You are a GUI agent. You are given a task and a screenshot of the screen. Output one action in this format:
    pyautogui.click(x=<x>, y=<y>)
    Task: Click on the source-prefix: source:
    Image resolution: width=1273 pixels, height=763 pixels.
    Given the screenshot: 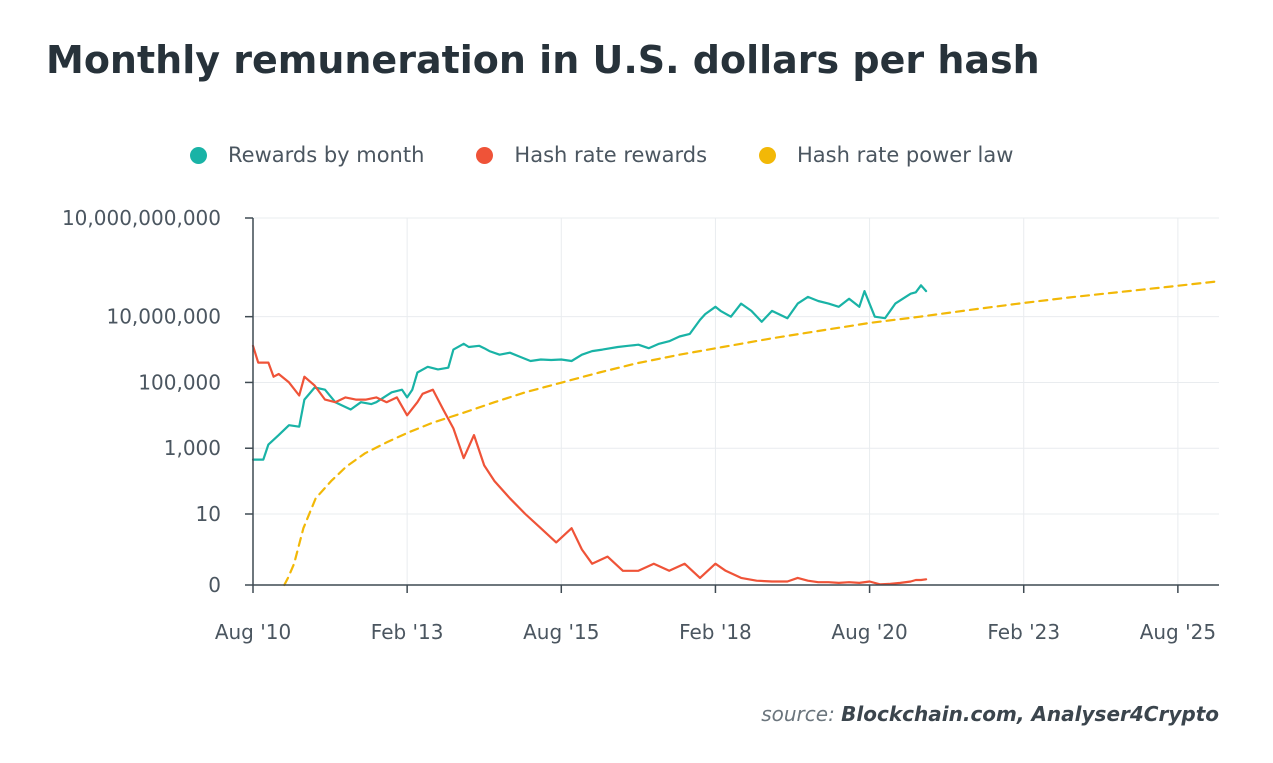 What is the action you would take?
    pyautogui.click(x=798, y=714)
    